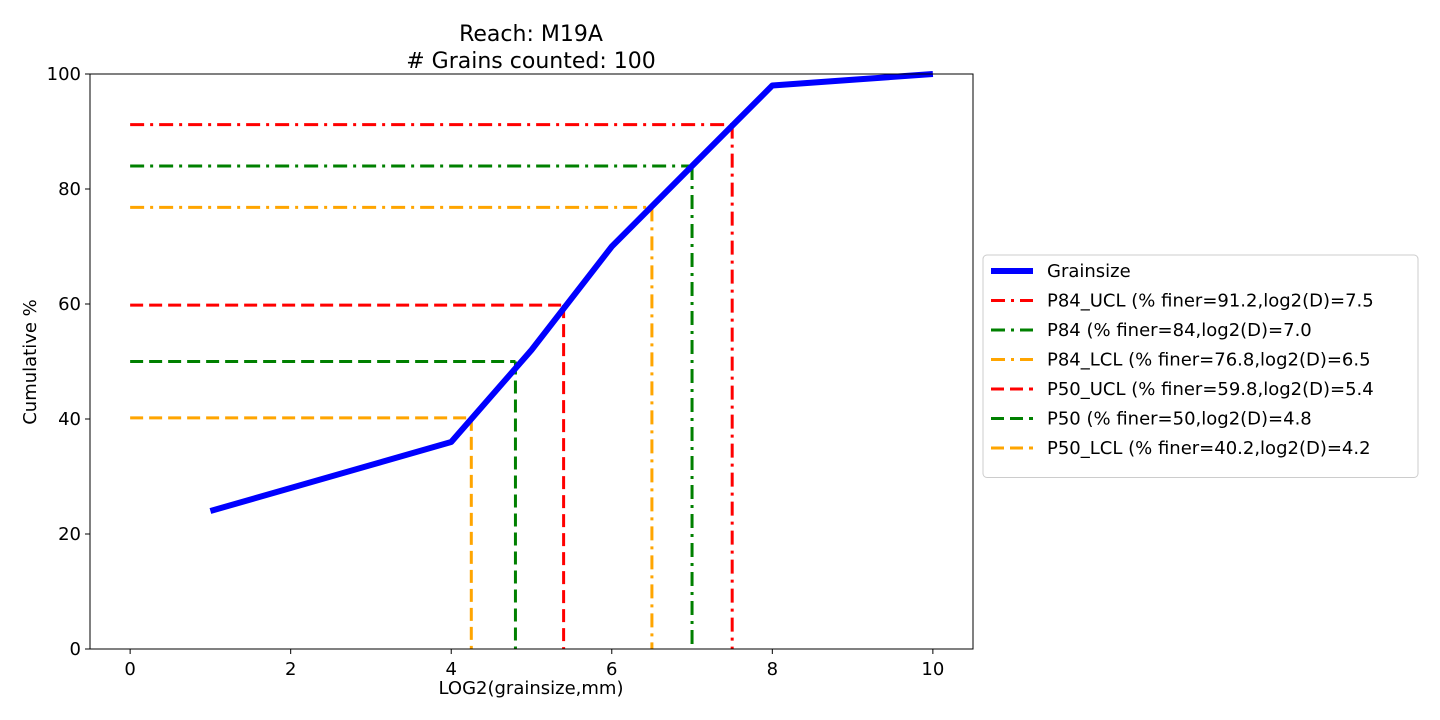 Image resolution: width=1440 pixels, height=720 pixels. Describe the element at coordinates (69, 304) in the screenshot. I see `y-tick-label: 60` at that location.